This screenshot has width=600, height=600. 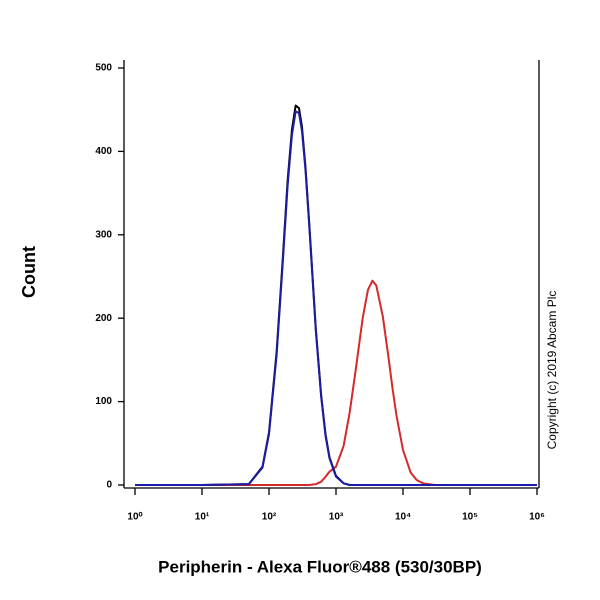 What do you see at coordinates (320, 566) in the screenshot?
I see `x-axis-label: Peripherin - Alexa Fluor®488 (530/30BP)` at bounding box center [320, 566].